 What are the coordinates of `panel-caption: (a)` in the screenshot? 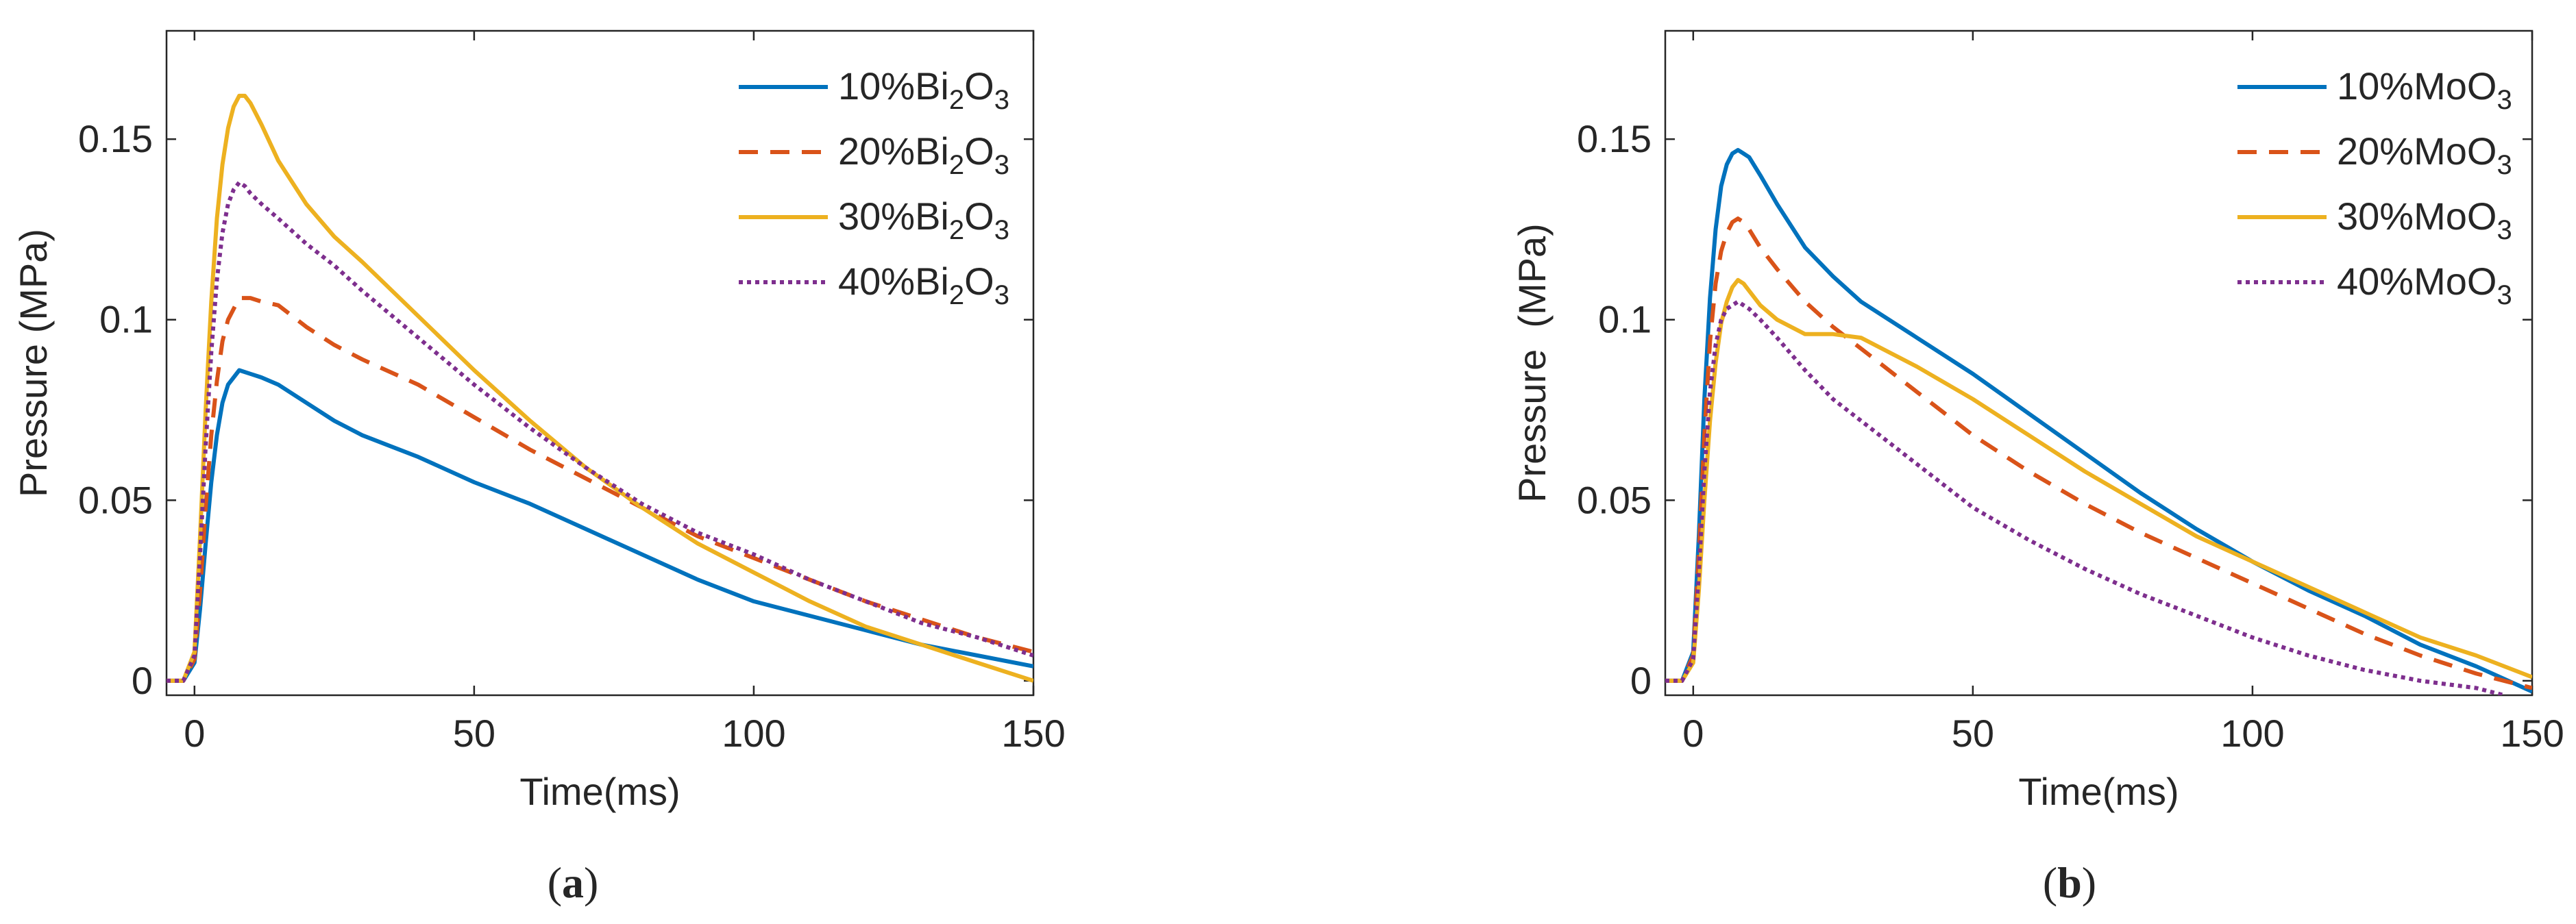 It's located at (574, 882).